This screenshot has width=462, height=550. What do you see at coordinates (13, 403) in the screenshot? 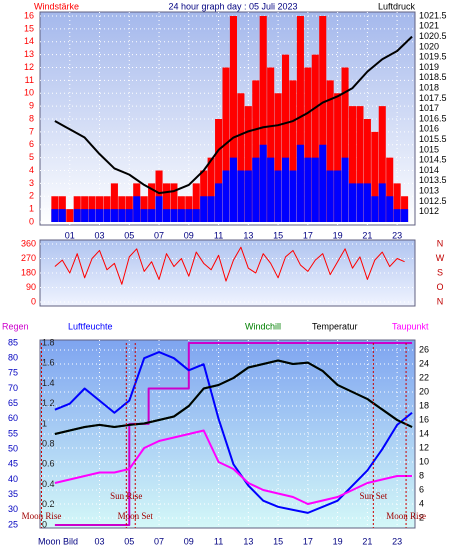
I see `y-tick-label: 65` at bounding box center [13, 403].